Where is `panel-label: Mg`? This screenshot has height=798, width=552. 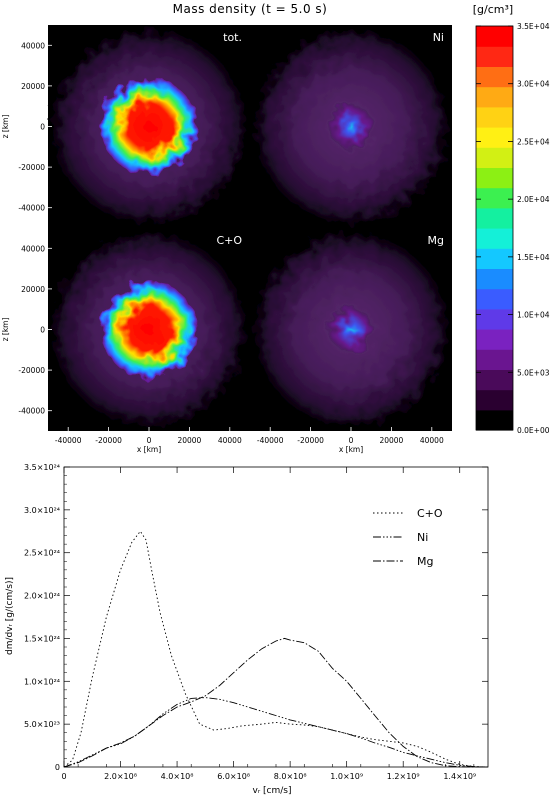 panel-label: Mg is located at coordinates (436, 240).